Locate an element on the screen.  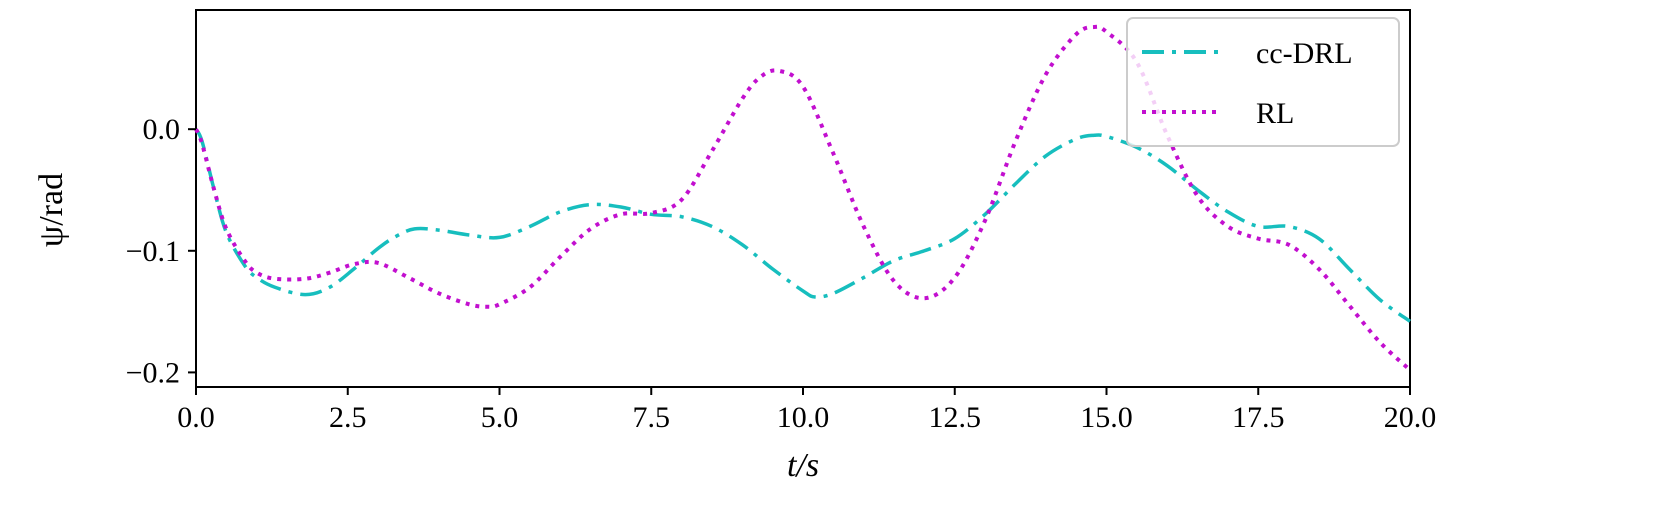
x-axis-label: t/s is located at coordinates (803, 465).